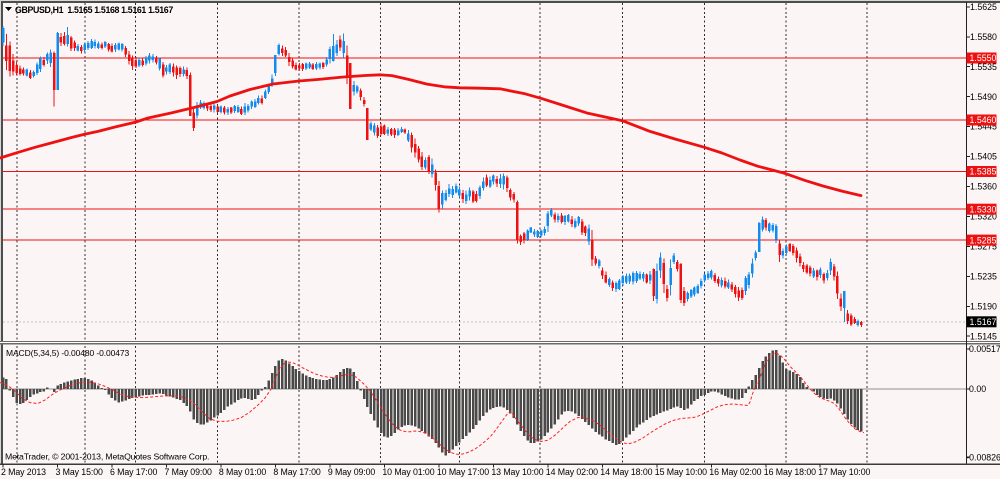 The image size is (1000, 479). I want to click on svg-text: 16 May 18:00, so click(790, 472).